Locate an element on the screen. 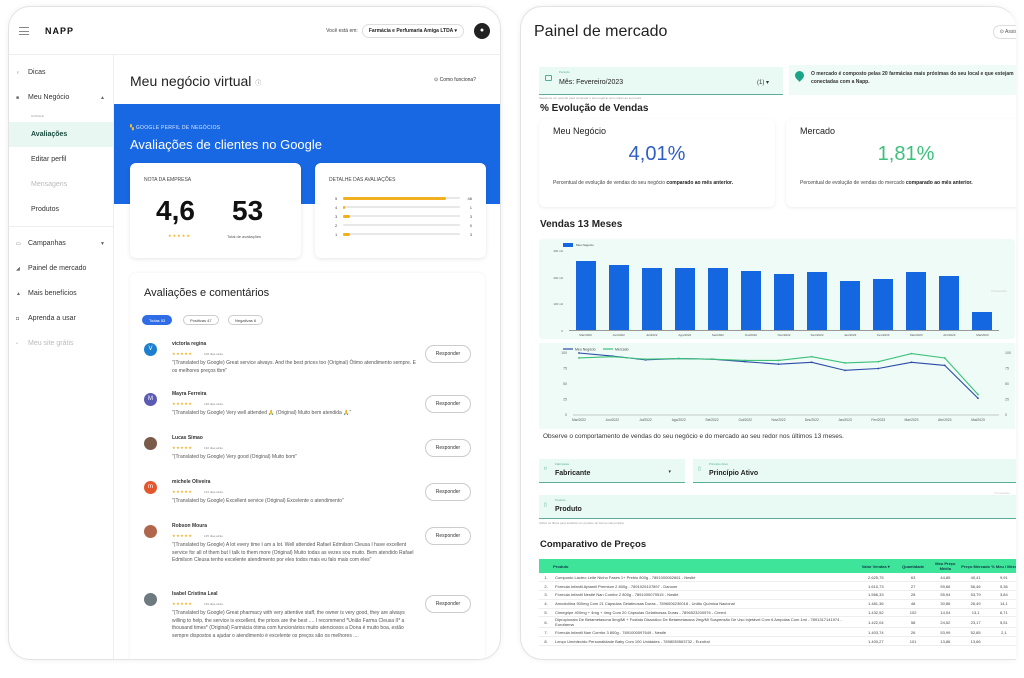 The height and width of the screenshot is (678, 1024). info-icon: ⓘ is located at coordinates (258, 83).